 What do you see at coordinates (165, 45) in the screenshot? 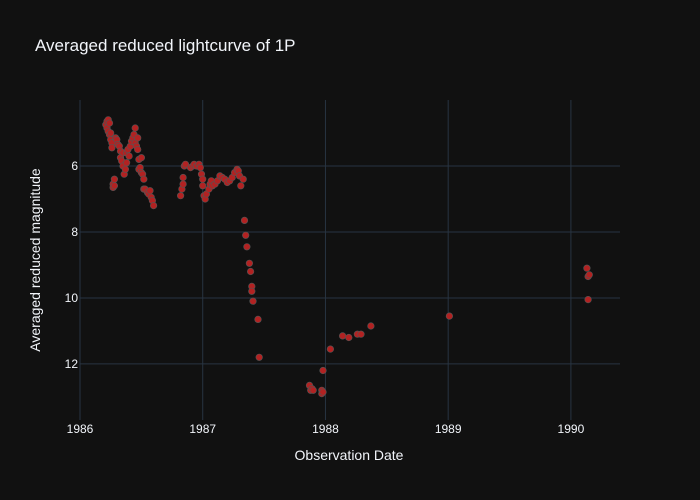
I see `chart-title: Averaged reduced lightcurve of 1P` at bounding box center [165, 45].